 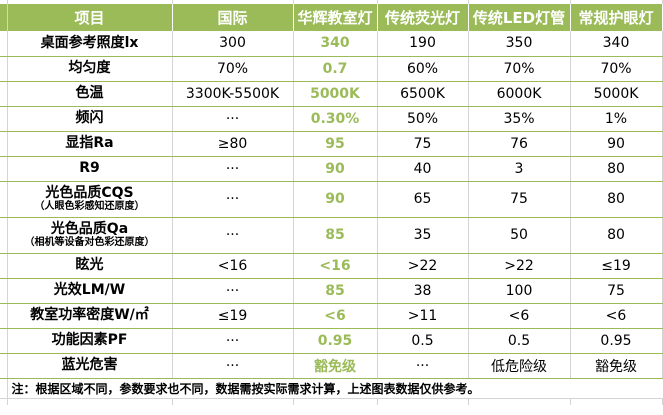 I want to click on value-cell: 低危险级, so click(x=519, y=366).